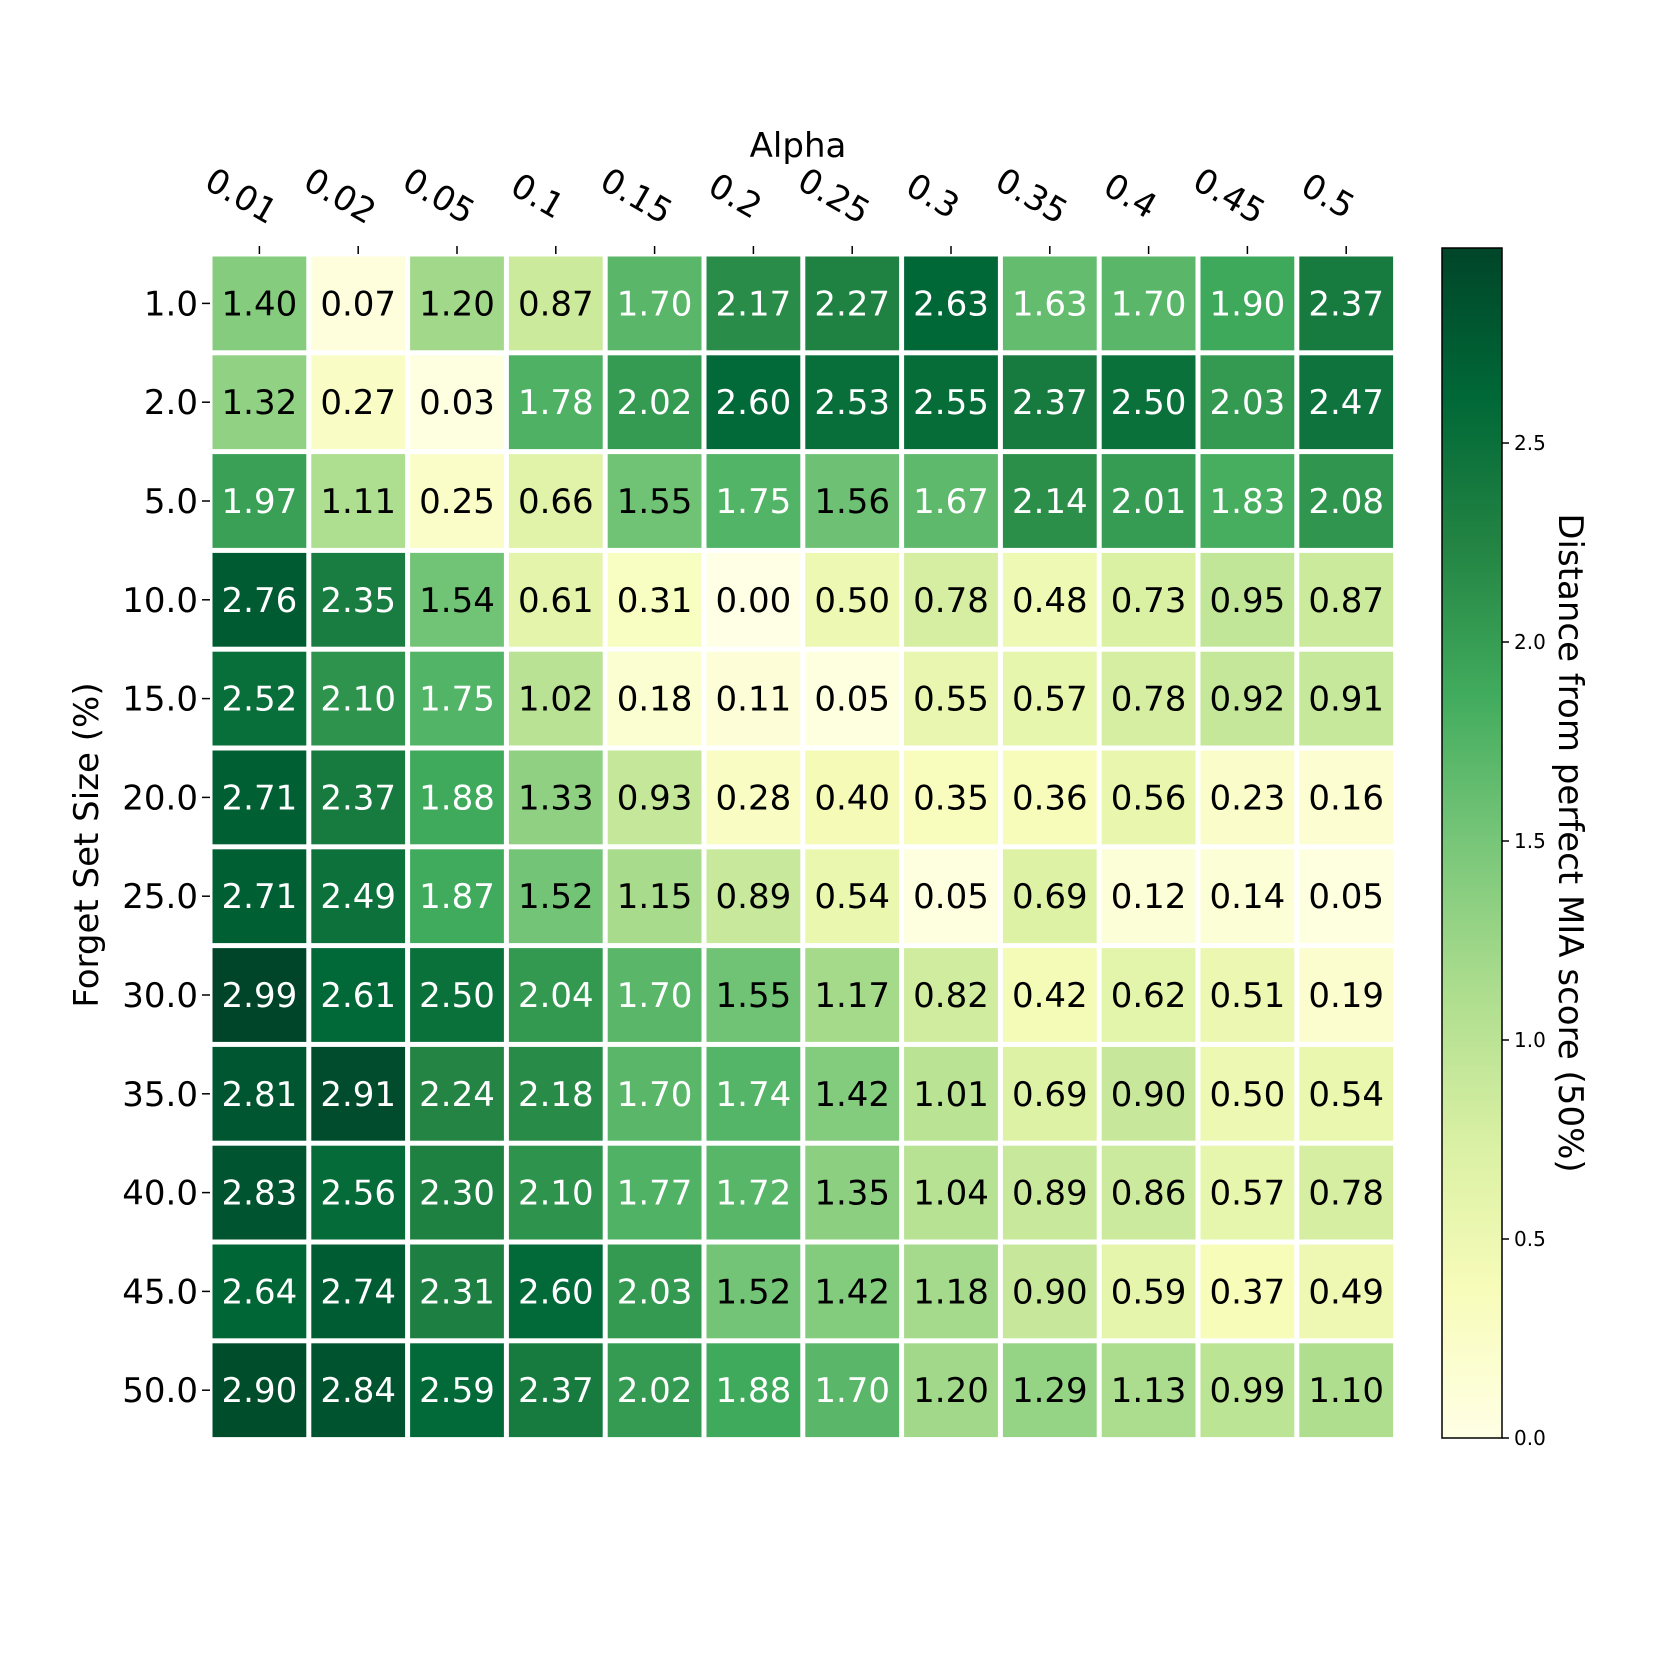 The height and width of the screenshot is (1661, 1661). Describe the element at coordinates (1050, 1292) in the screenshot. I see `heatmap-cell-value: 0.90` at that location.